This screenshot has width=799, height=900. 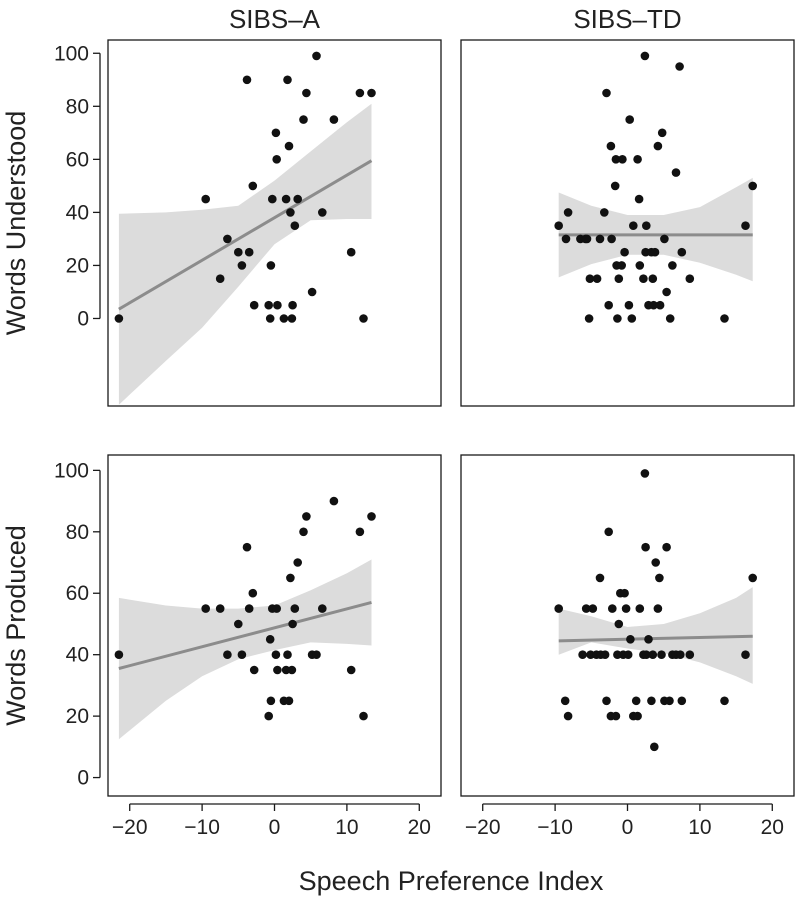 I want to click on x-axis-title: Speech Preference Index, so click(x=451, y=881).